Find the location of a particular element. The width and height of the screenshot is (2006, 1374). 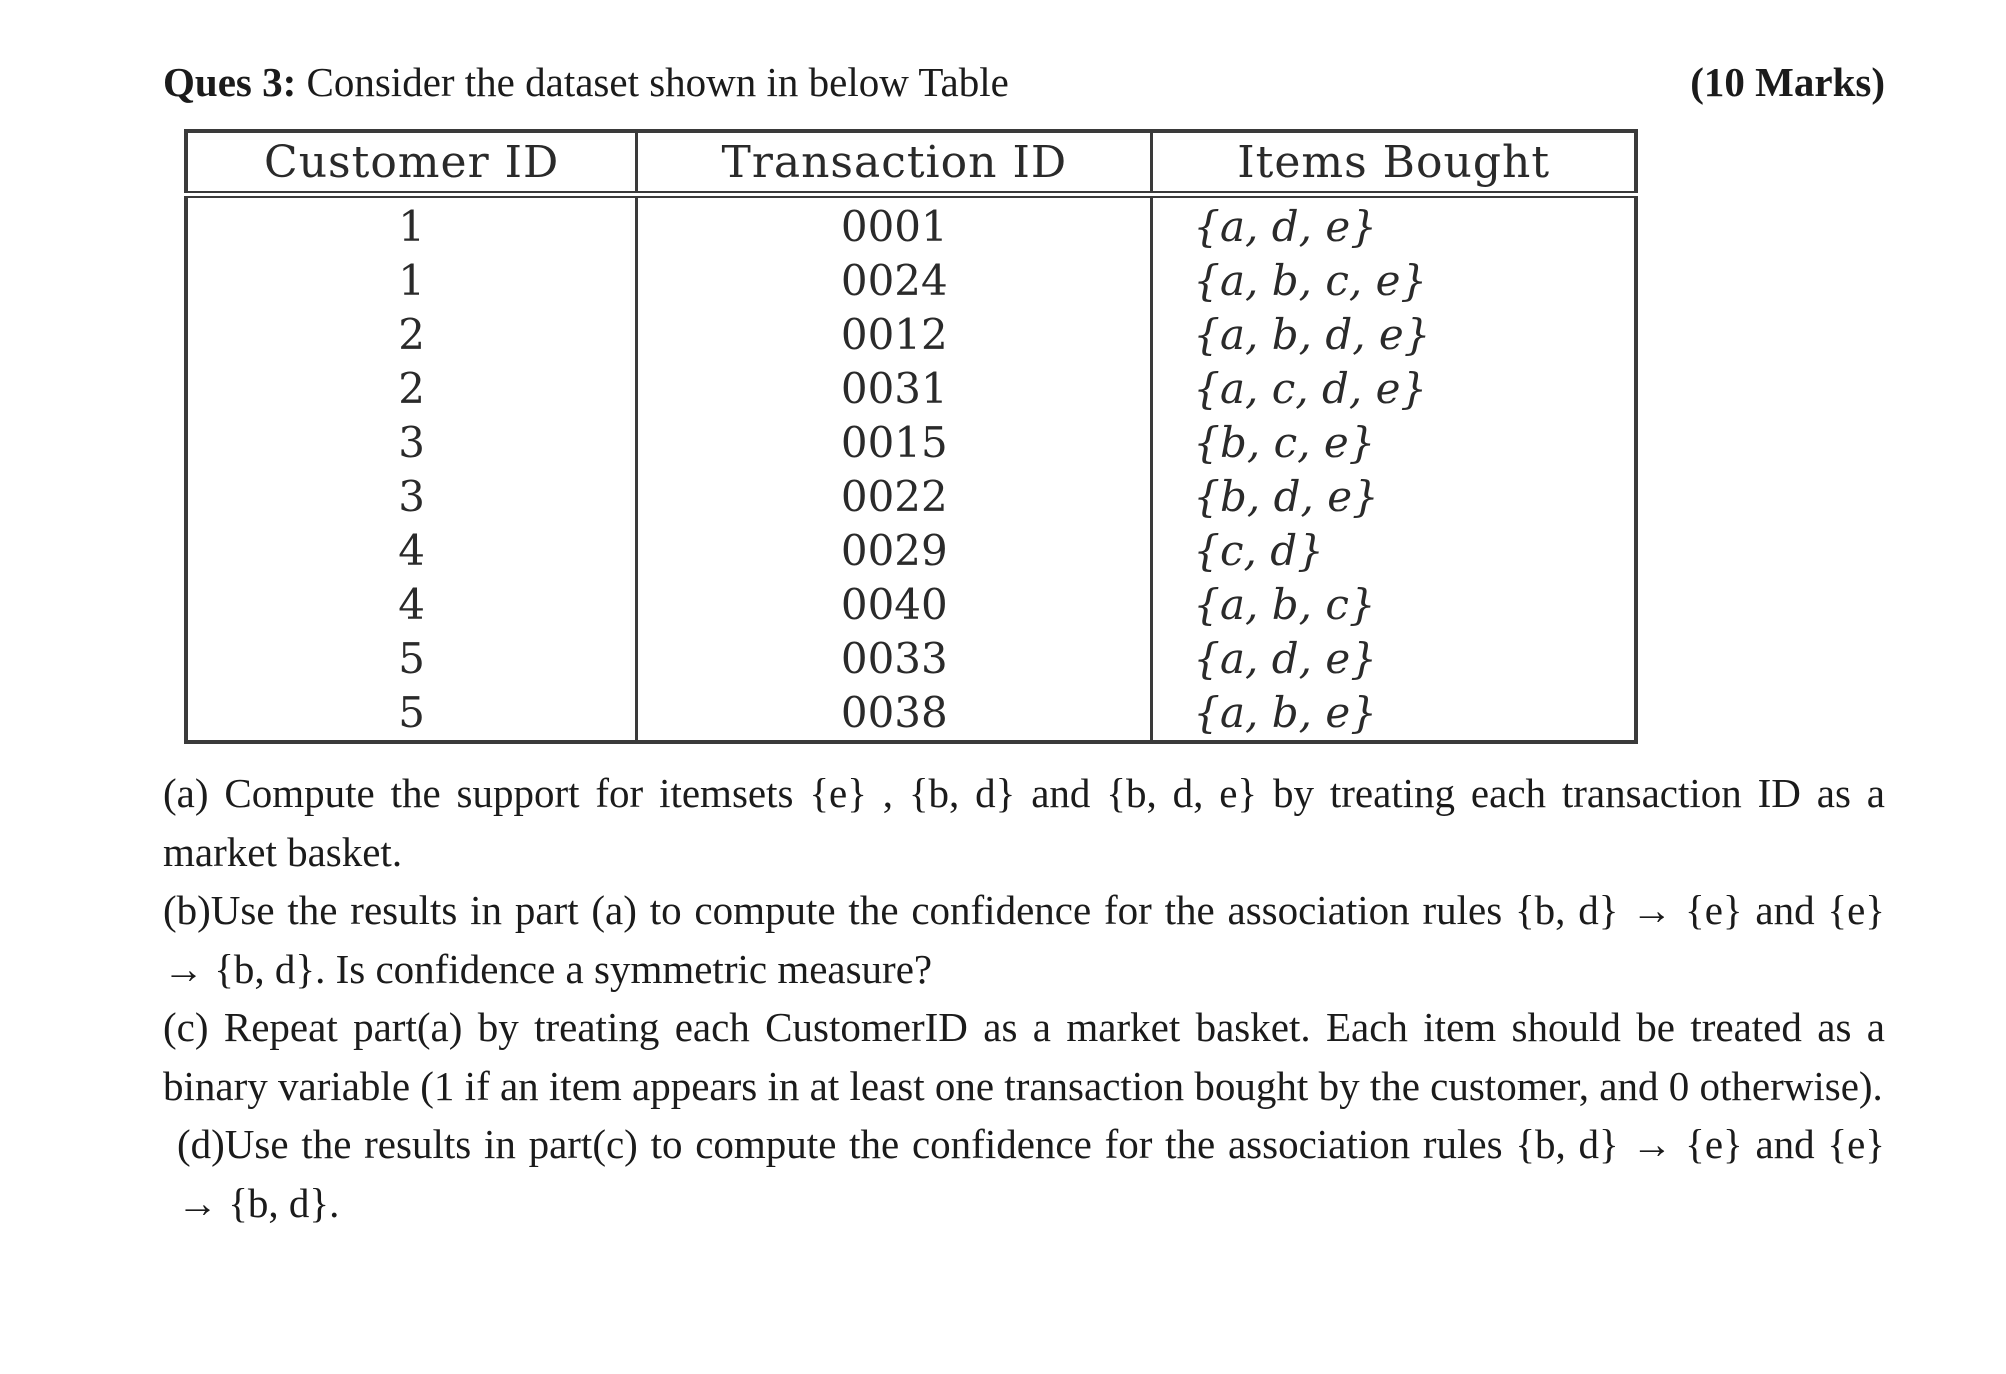

items-bought-cell: {b, d, e} is located at coordinates (1286, 496).